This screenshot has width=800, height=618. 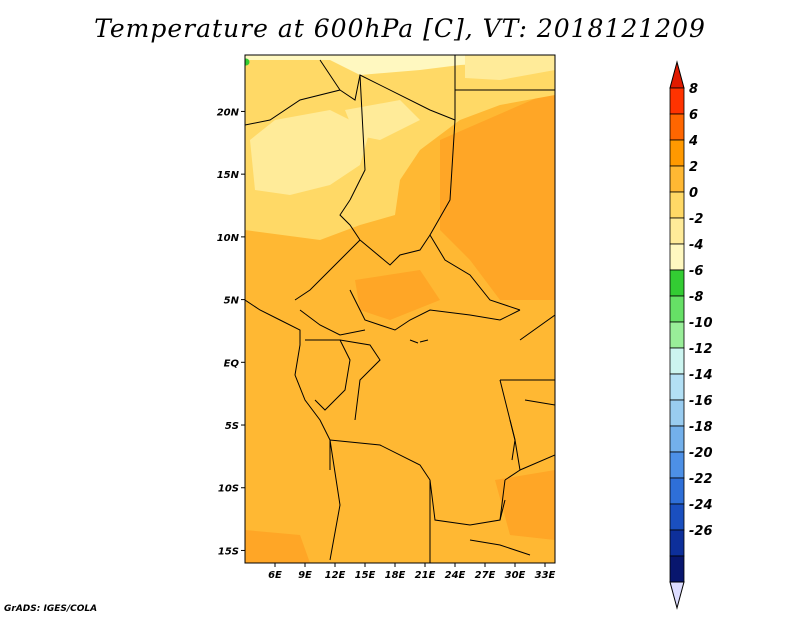 I want to click on lon-tick-label: 9E, so click(x=305, y=575).